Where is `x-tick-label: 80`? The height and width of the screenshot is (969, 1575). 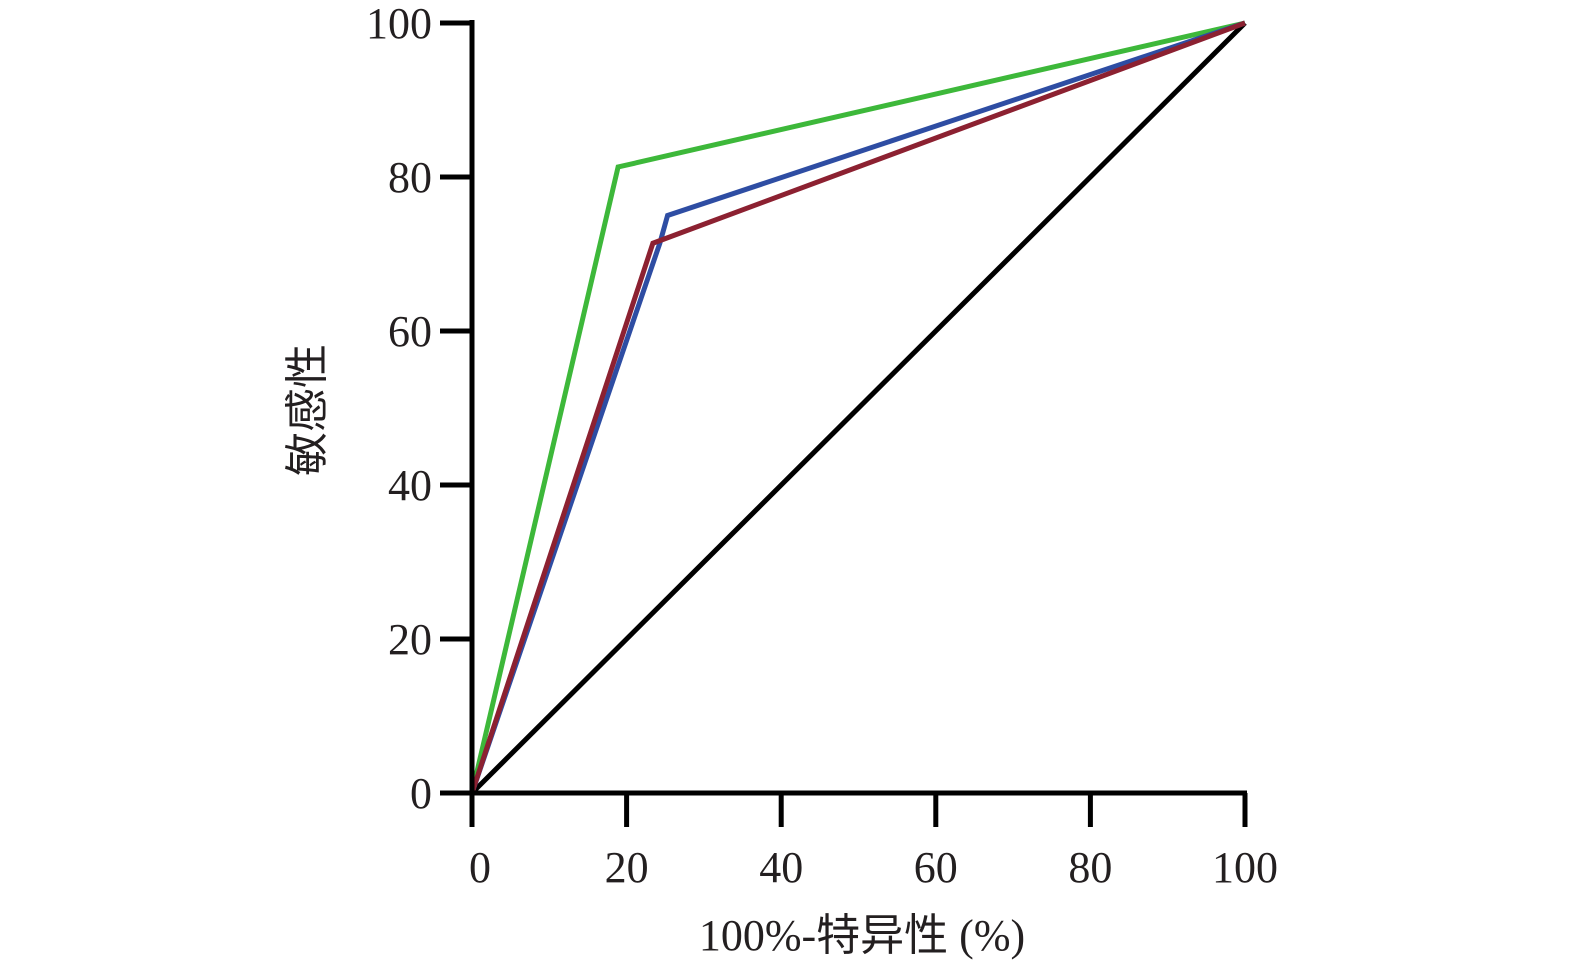
x-tick-label: 80 is located at coordinates (1090, 867).